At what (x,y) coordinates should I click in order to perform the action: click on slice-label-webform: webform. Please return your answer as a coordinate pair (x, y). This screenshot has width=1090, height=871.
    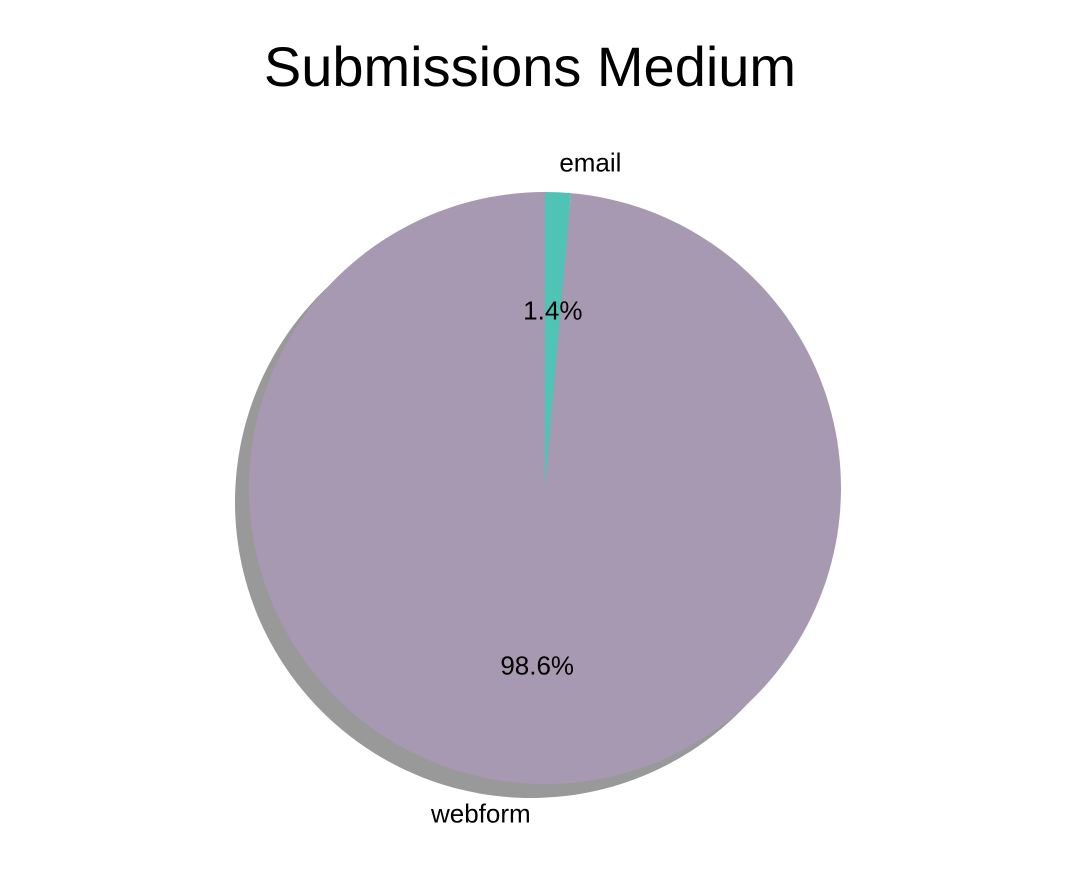
    Looking at the image, I should click on (480, 813).